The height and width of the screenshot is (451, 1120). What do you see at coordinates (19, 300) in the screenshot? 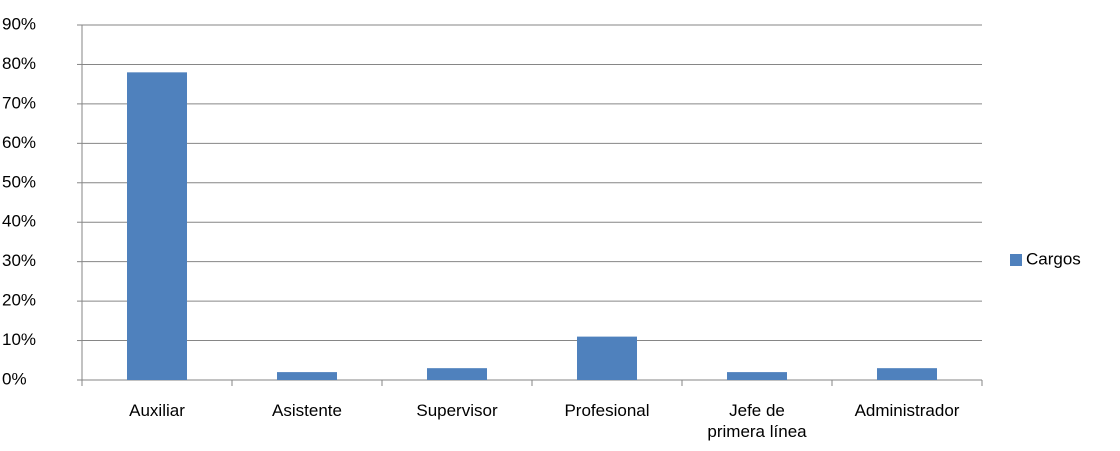
I see `y-tick-label: 20%` at bounding box center [19, 300].